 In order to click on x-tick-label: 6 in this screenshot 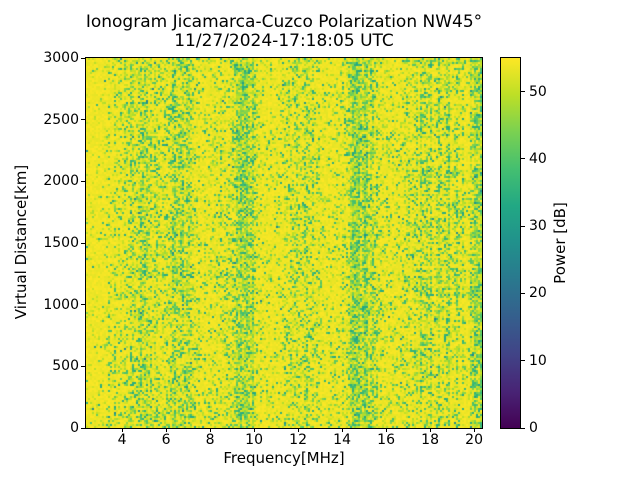, I will do `click(166, 440)`.